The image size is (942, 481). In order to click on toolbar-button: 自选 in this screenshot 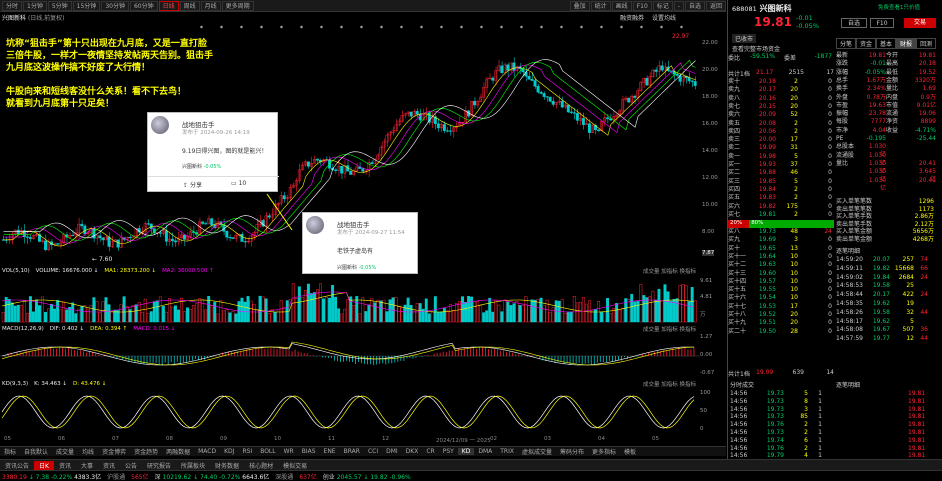, I will do `click(694, 5)`.